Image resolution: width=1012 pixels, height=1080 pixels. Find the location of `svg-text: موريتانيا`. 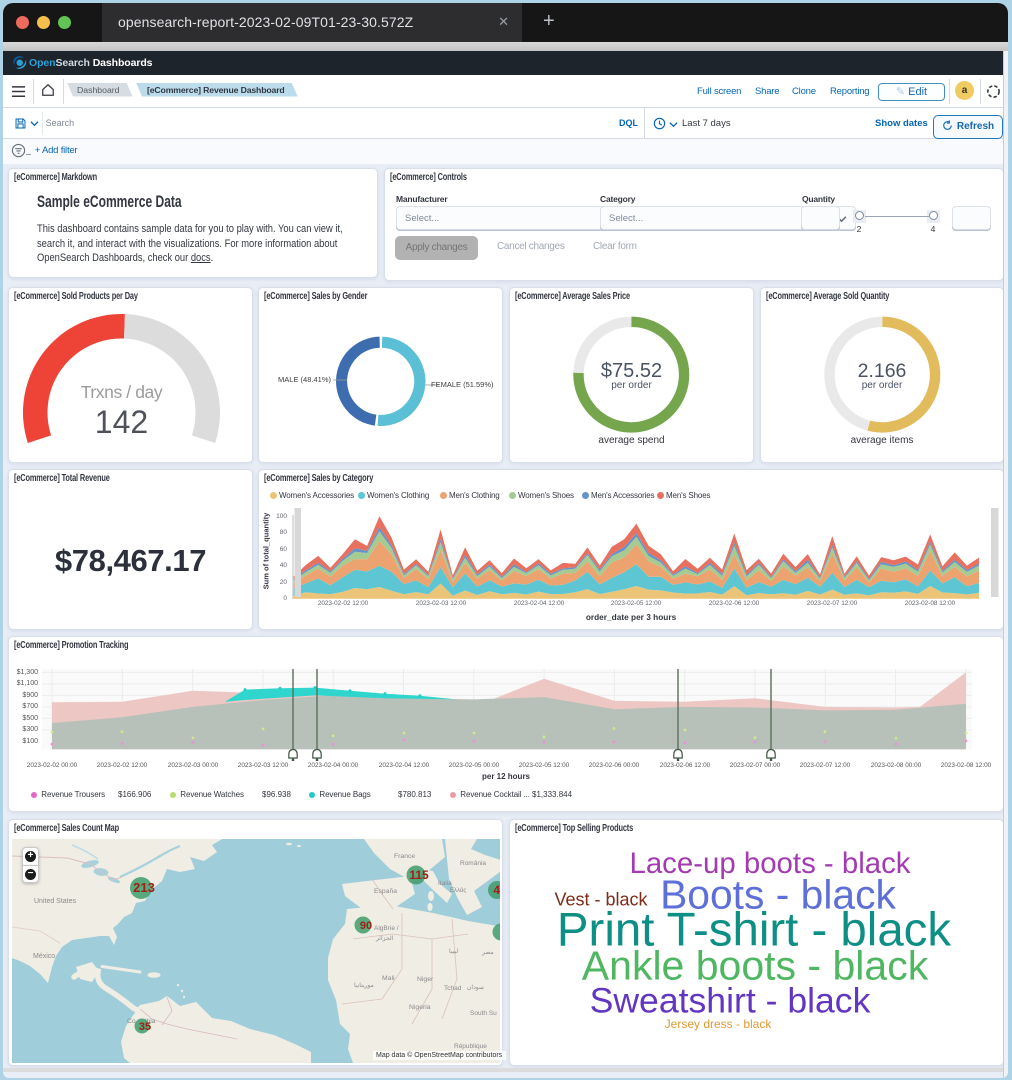

svg-text: موريتانيا is located at coordinates (364, 985).